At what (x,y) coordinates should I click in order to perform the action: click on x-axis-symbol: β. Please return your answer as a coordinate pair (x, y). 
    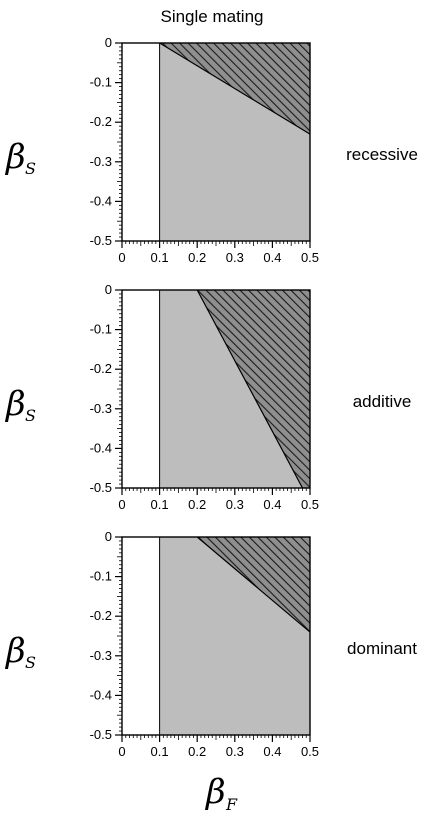
    Looking at the image, I should click on (215, 792).